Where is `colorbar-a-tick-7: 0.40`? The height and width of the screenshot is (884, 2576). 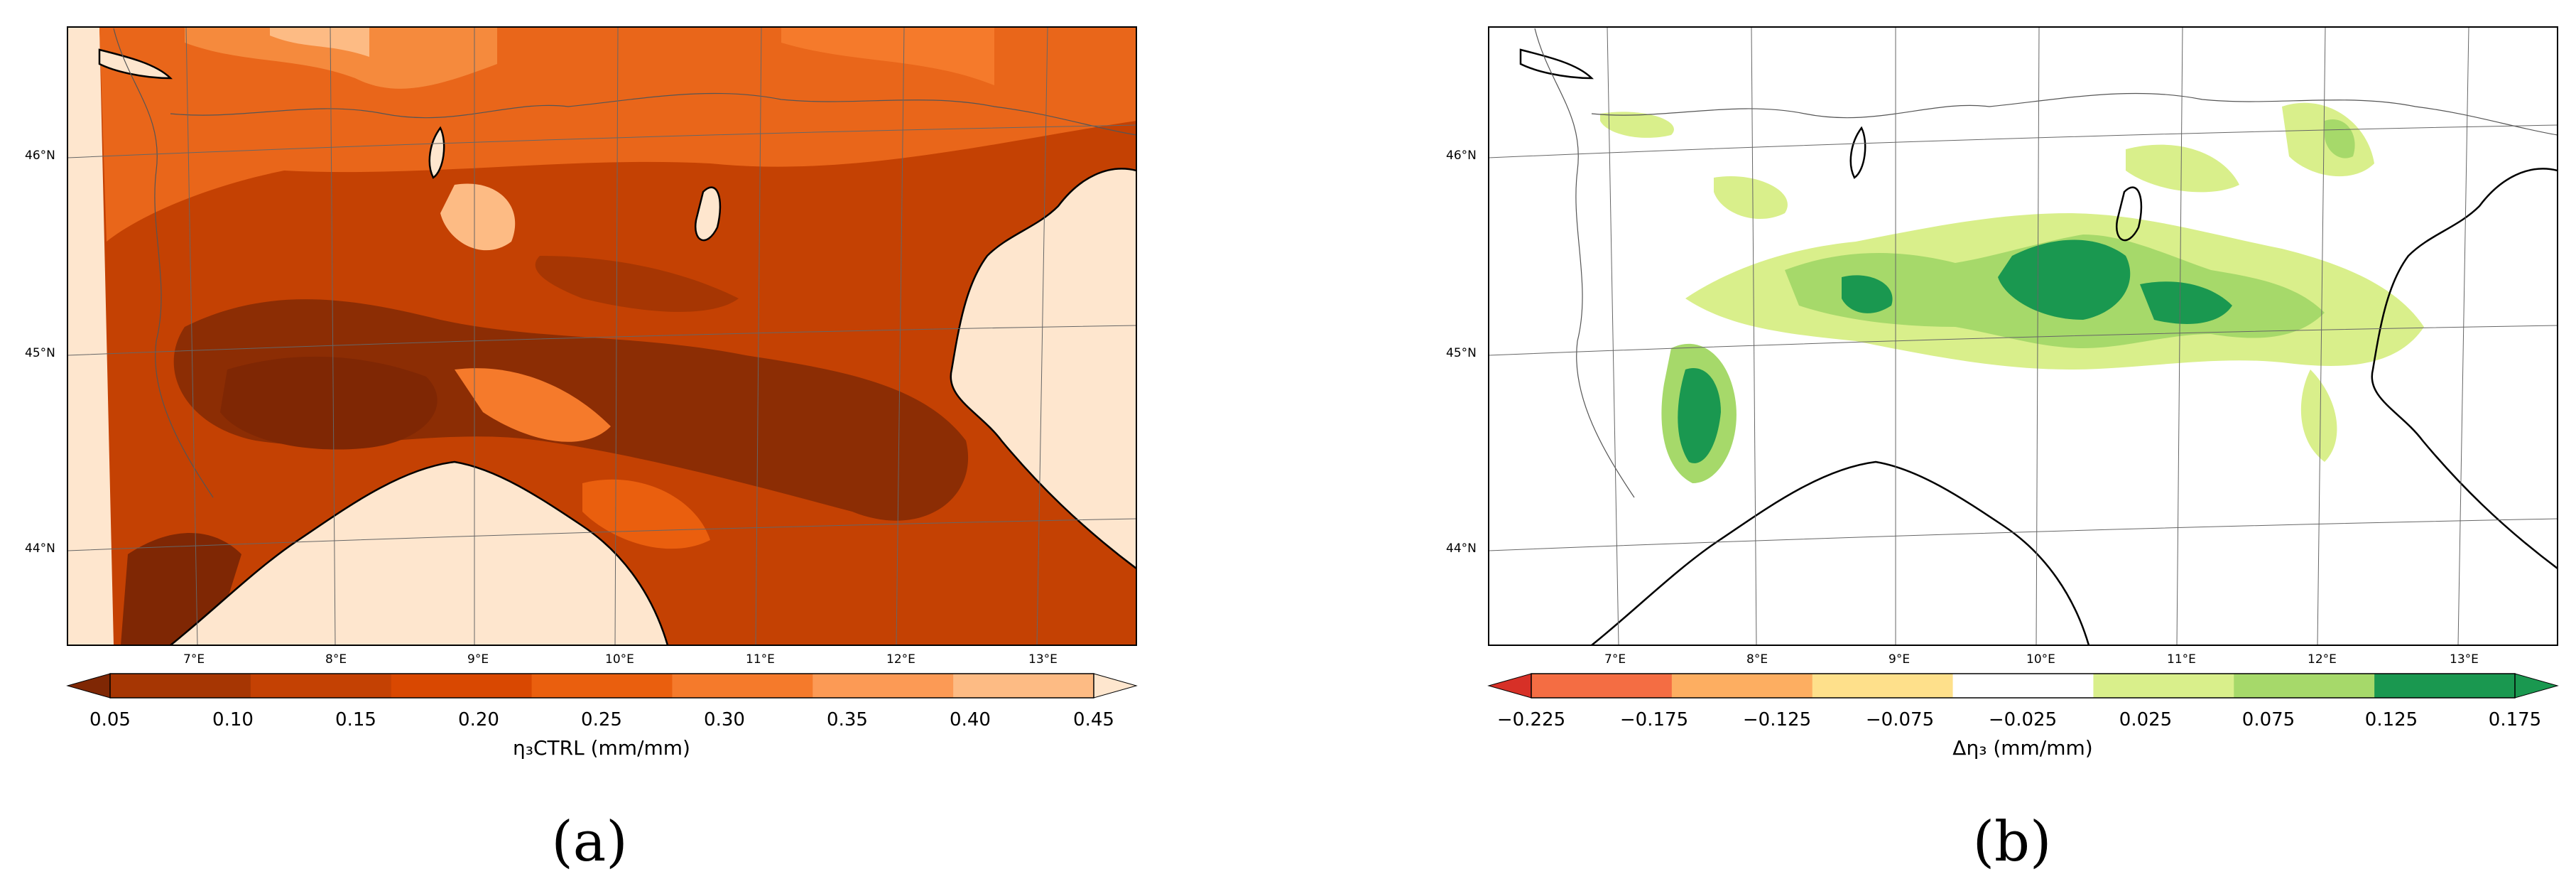
colorbar-a-tick-7: 0.40 is located at coordinates (970, 720).